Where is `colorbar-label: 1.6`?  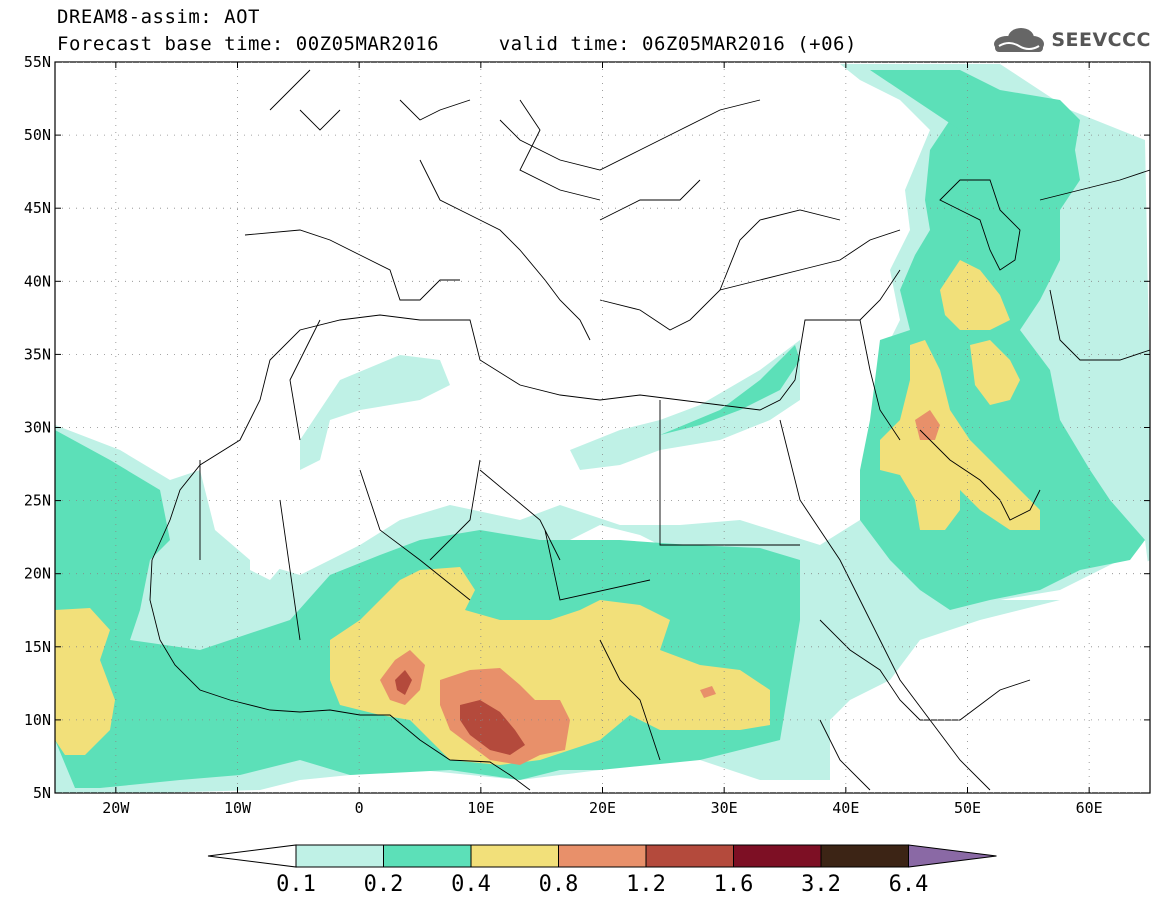 colorbar-label: 1.6 is located at coordinates (734, 884).